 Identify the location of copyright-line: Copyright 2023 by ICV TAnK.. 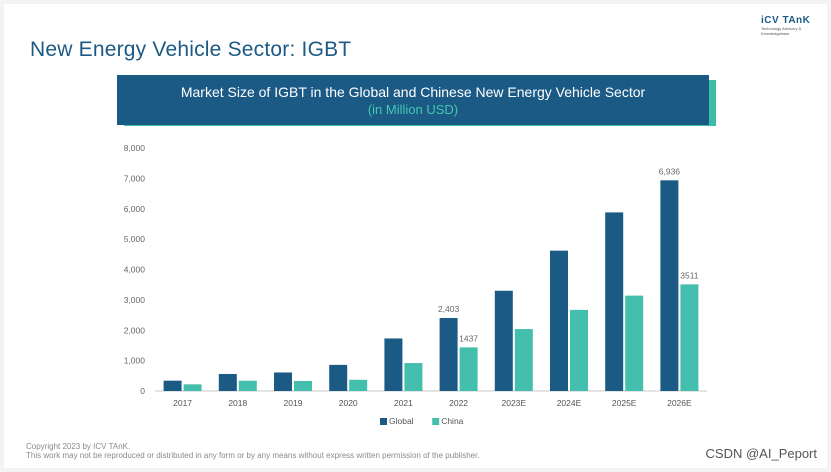
(78, 446).